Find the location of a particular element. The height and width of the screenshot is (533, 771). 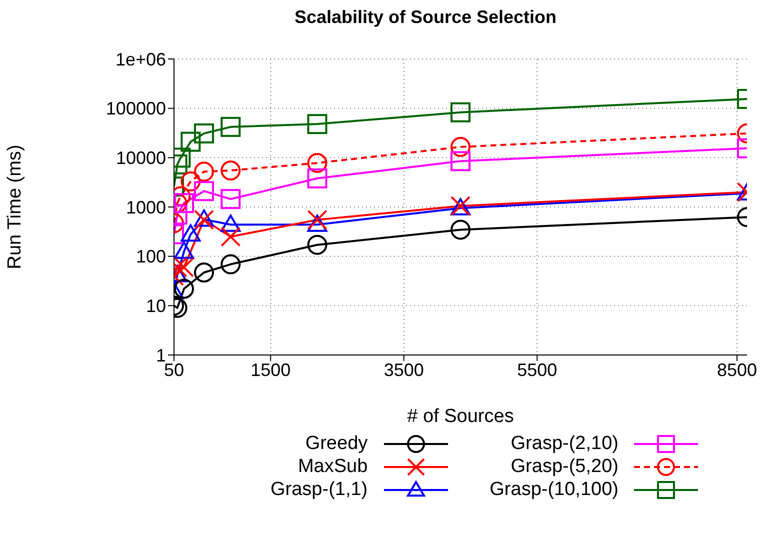

legend-label: Grasp-(2,10) is located at coordinates (564, 443).